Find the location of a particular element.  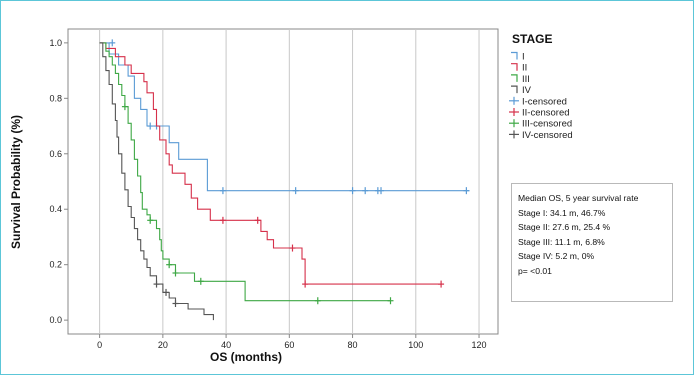

x-tick-label: 60 is located at coordinates (289, 345).